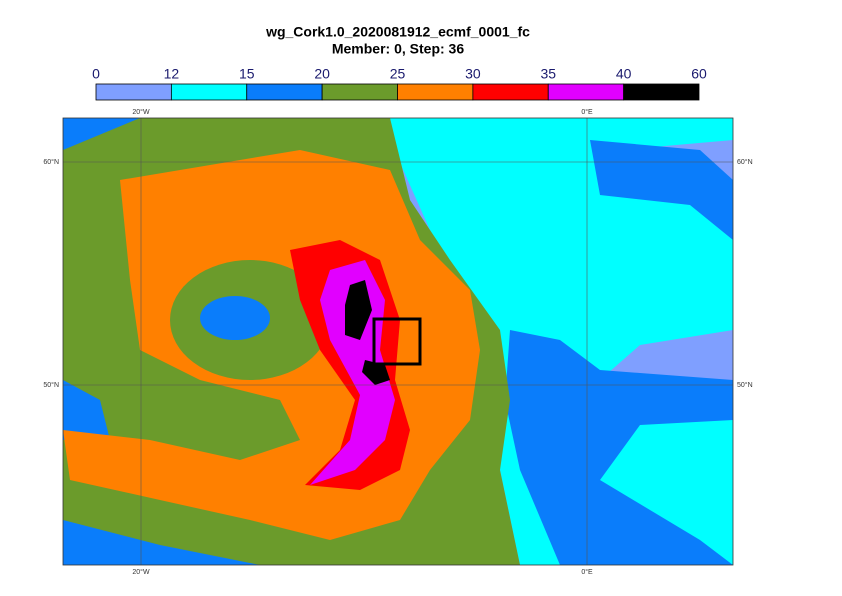  I want to click on colorbar-label: 12, so click(172, 74).